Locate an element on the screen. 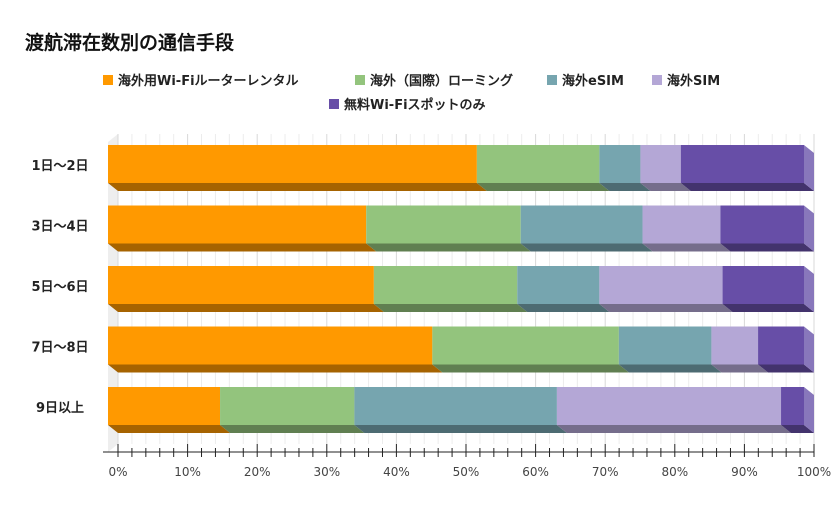 This screenshot has width=840, height=507. y-tick-label: 1日～2日 is located at coordinates (59, 166).